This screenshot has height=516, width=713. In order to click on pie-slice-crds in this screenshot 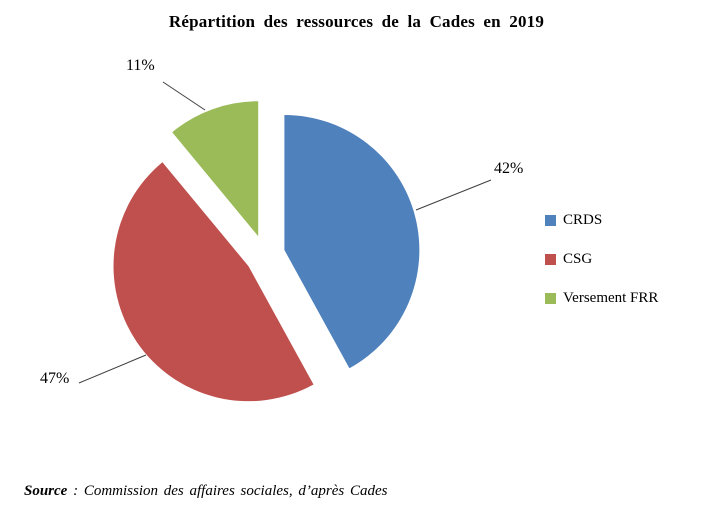, I will do `click(352, 242)`.